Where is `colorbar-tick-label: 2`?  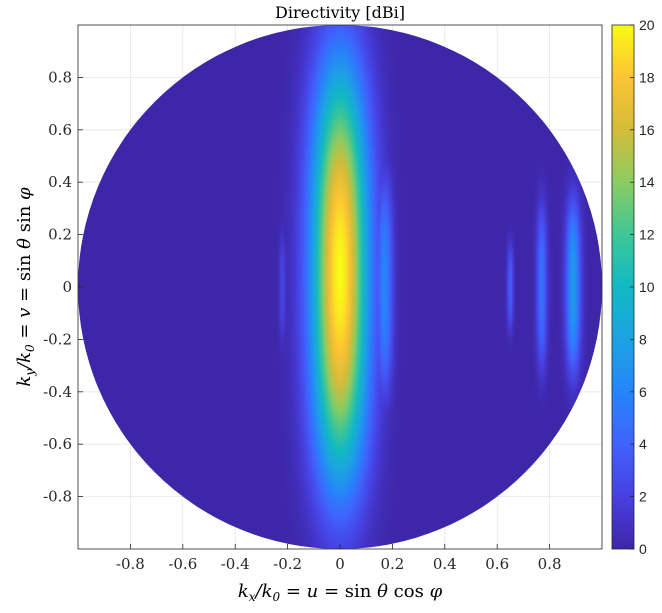
colorbar-tick-label: 2 is located at coordinates (643, 497).